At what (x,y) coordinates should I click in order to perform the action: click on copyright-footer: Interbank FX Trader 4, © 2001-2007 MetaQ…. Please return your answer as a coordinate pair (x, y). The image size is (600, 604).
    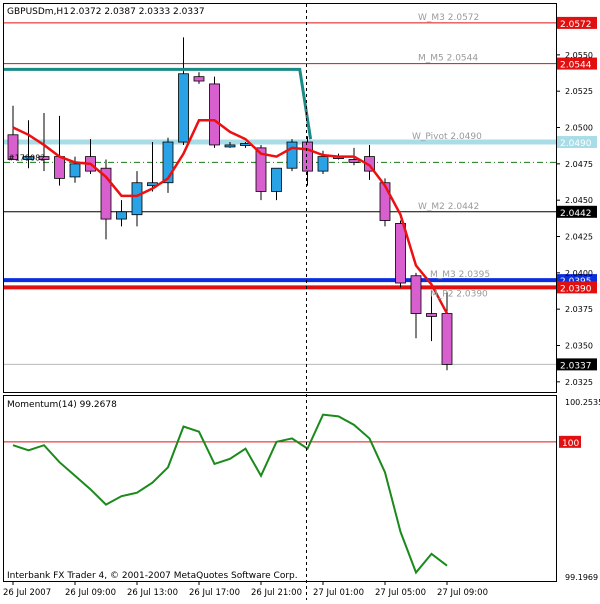
    Looking at the image, I should click on (152, 576).